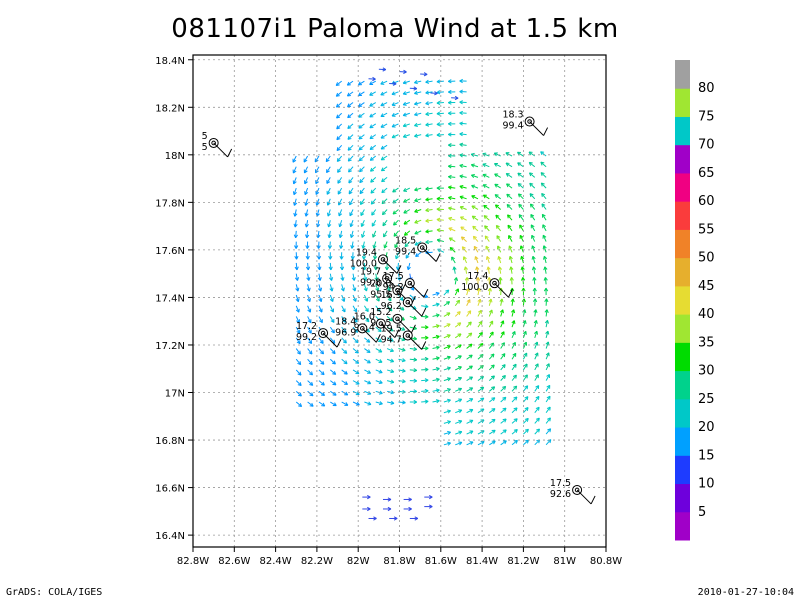  What do you see at coordinates (706, 427) in the screenshot?
I see `colorbar-label: 20` at bounding box center [706, 427].